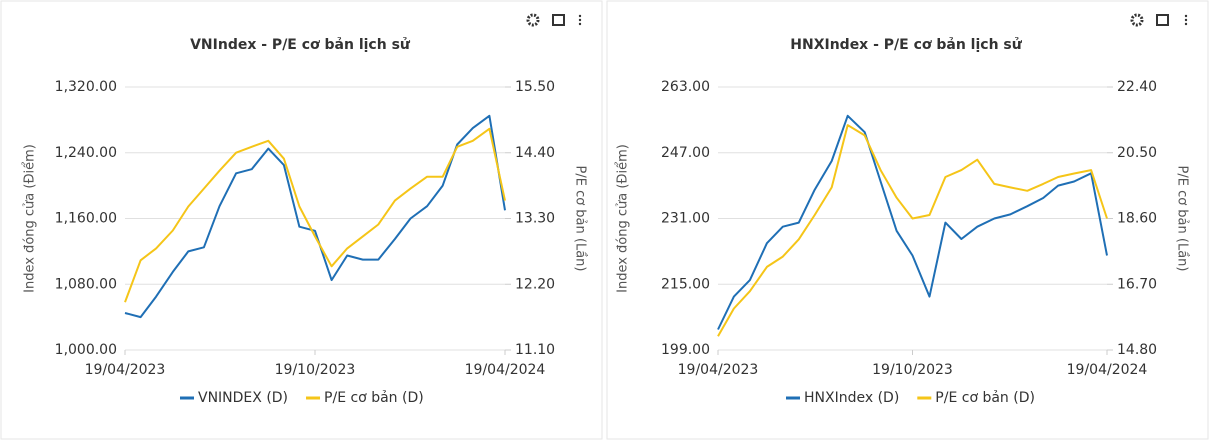  I want to click on y2-tick-label: 14.80, so click(1137, 350).